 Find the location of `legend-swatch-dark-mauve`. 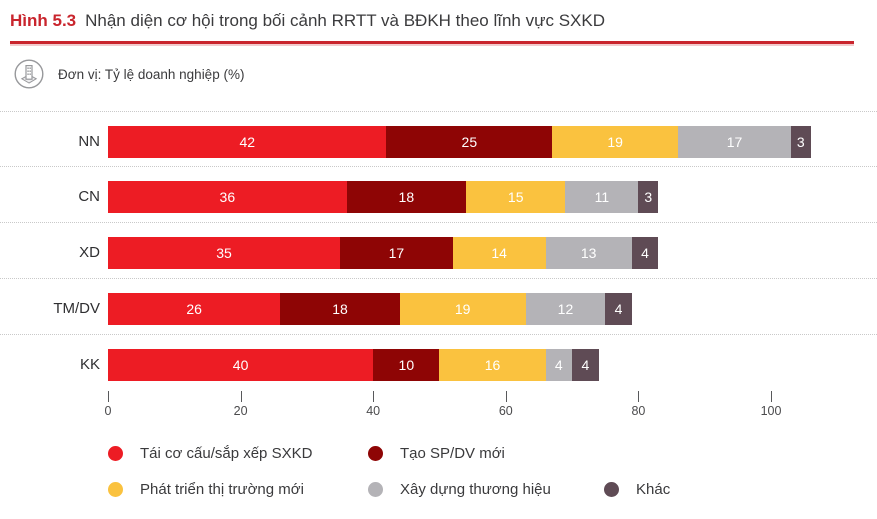

legend-swatch-dark-mauve is located at coordinates (611, 489).